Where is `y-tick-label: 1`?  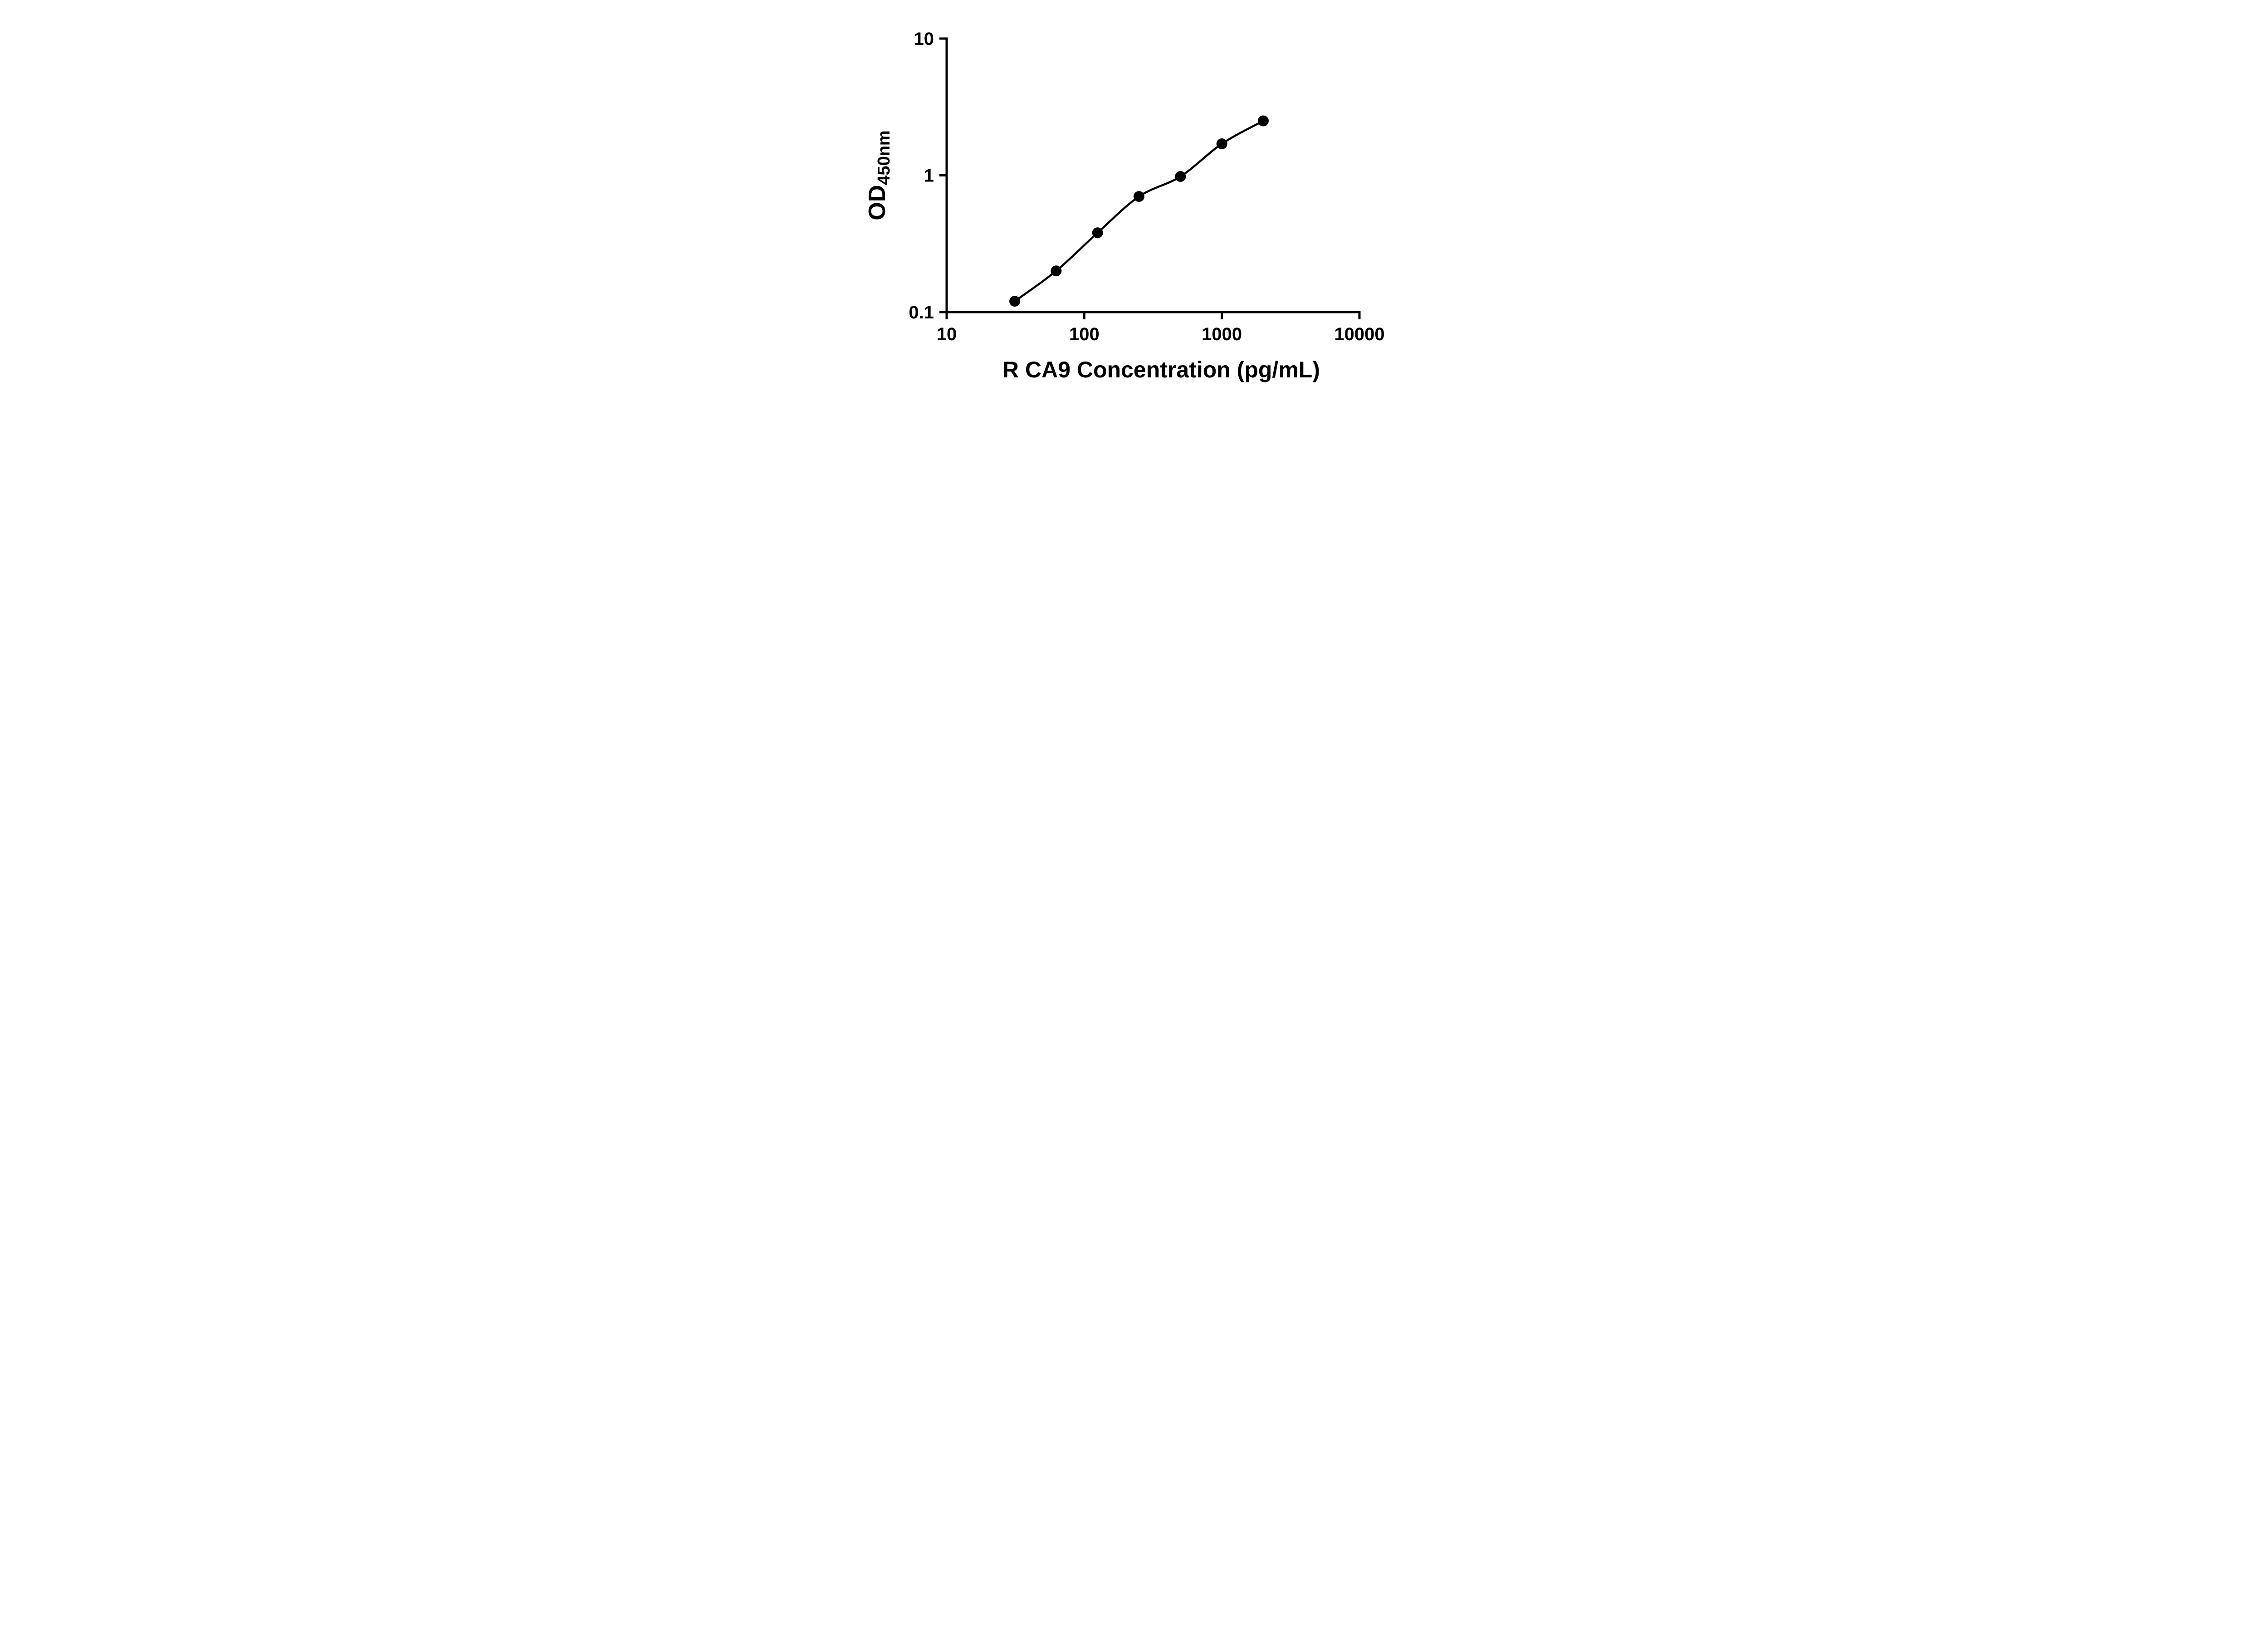 y-tick-label: 1 is located at coordinates (929, 176).